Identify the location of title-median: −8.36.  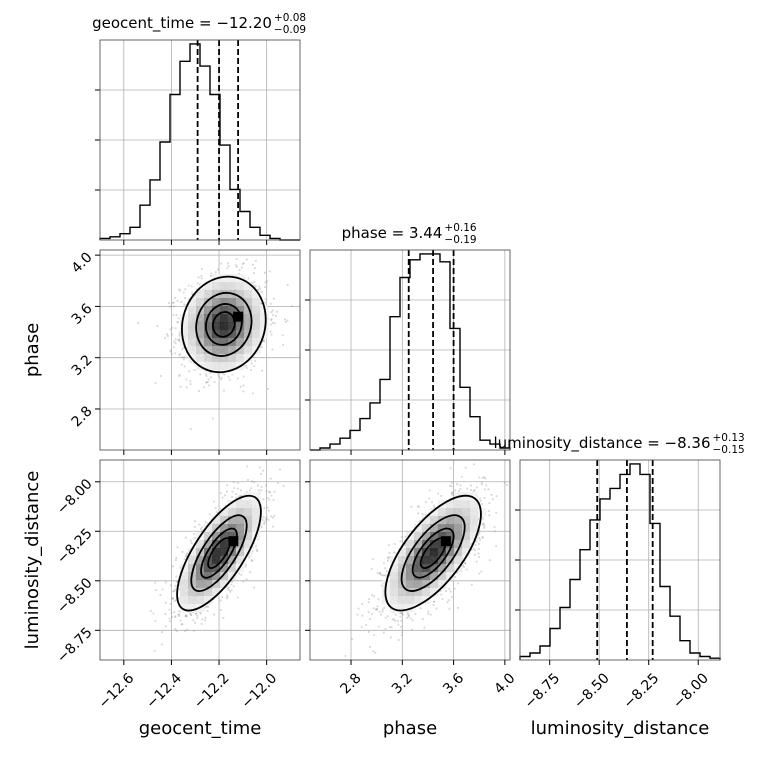
(688, 443).